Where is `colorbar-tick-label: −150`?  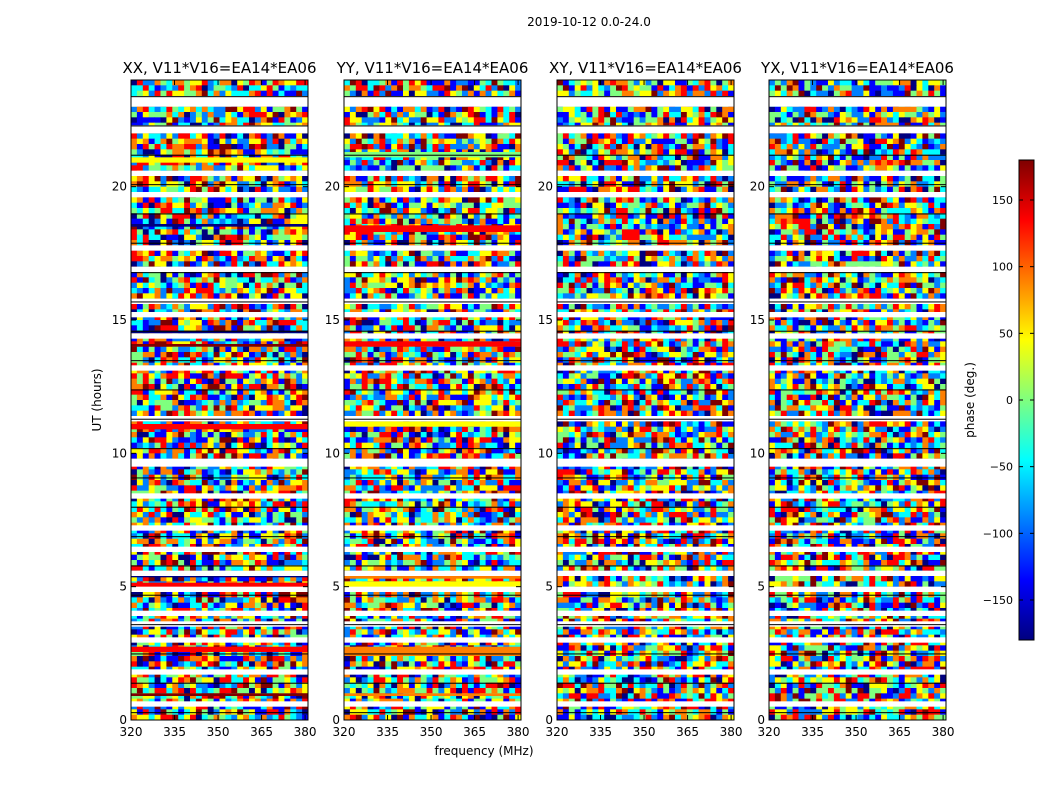
colorbar-tick-label: −150 is located at coordinates (998, 600).